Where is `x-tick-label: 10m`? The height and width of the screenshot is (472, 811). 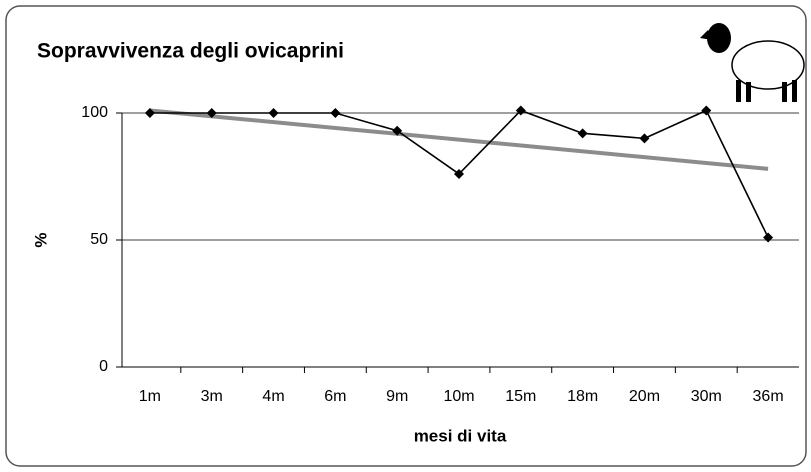
x-tick-label: 10m is located at coordinates (458, 396).